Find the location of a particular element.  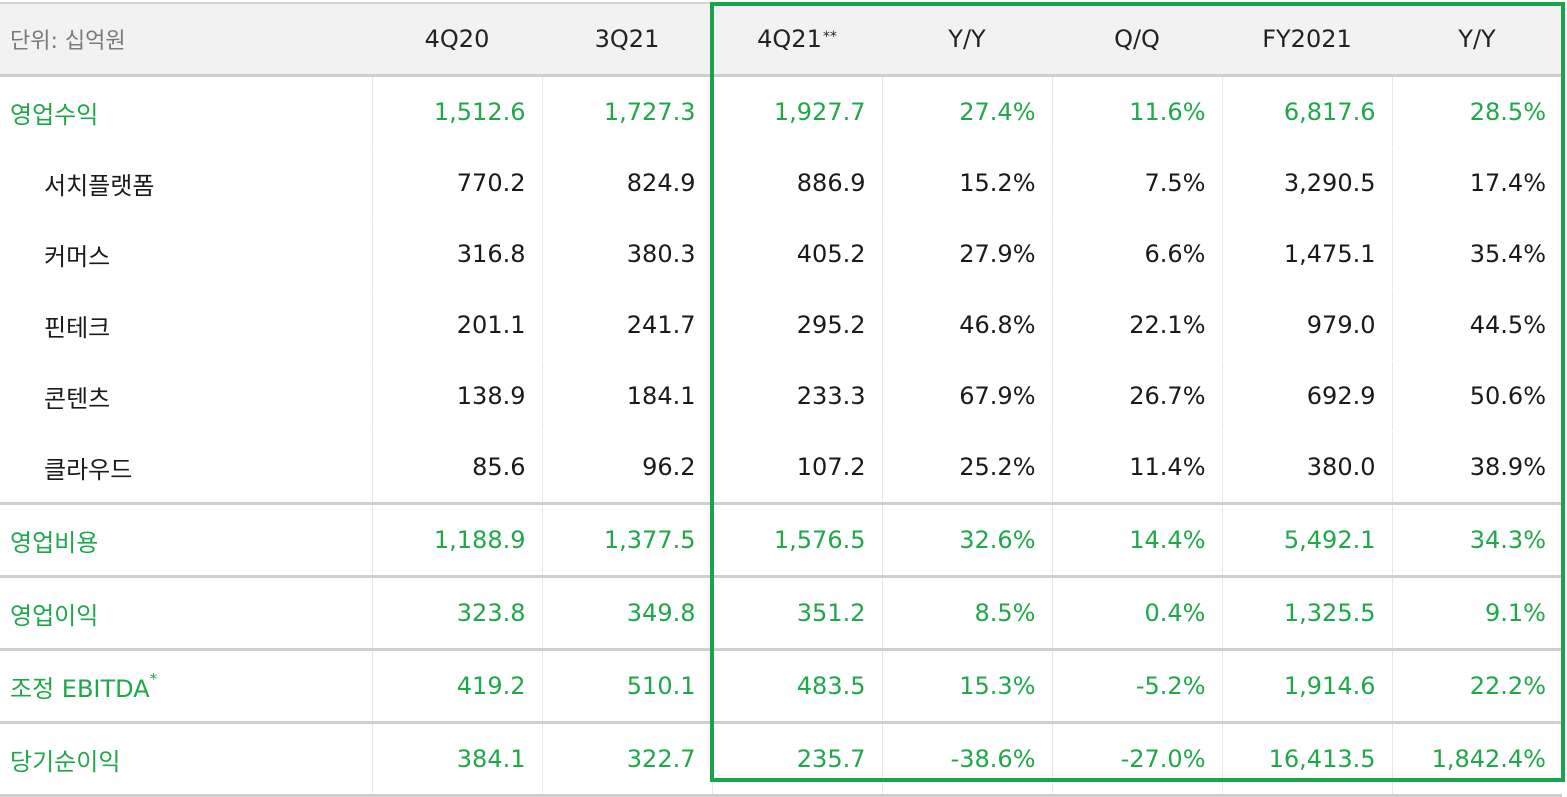

row-label: 당기순이익 is located at coordinates (186, 759).